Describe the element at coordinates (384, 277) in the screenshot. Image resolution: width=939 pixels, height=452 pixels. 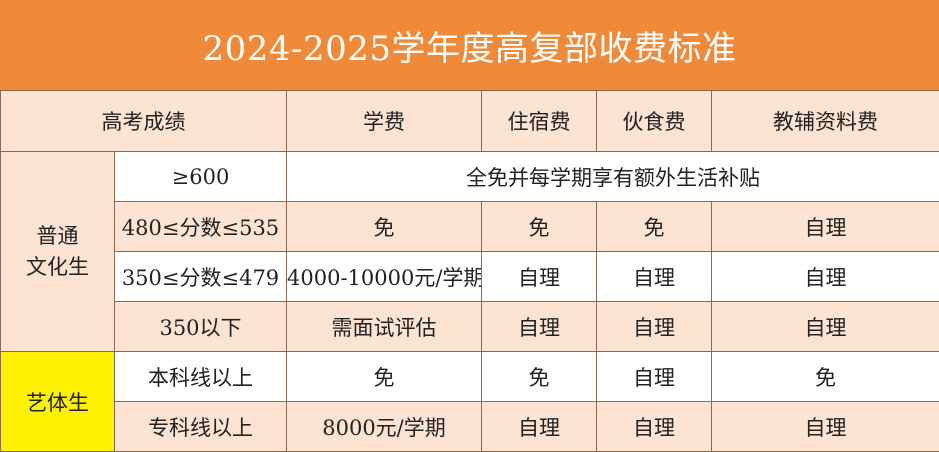
I see `tuition-cell: 4000-10000元/学期` at that location.